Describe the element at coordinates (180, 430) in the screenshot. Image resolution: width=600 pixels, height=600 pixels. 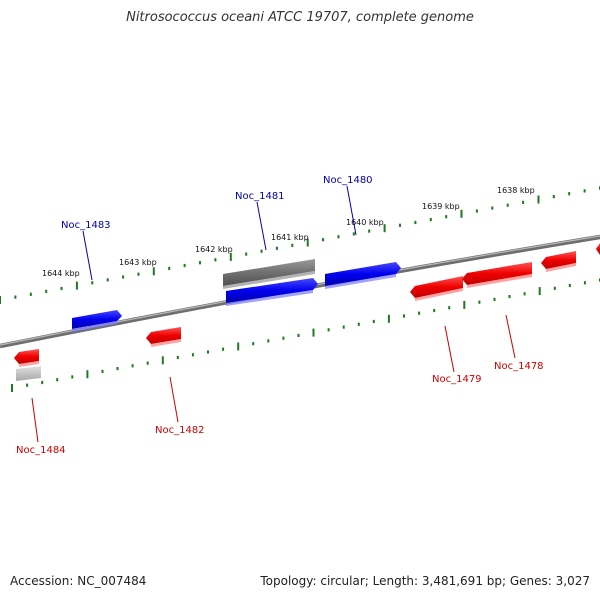
I see `gene-label-noc-1482: Noc_1482` at that location.